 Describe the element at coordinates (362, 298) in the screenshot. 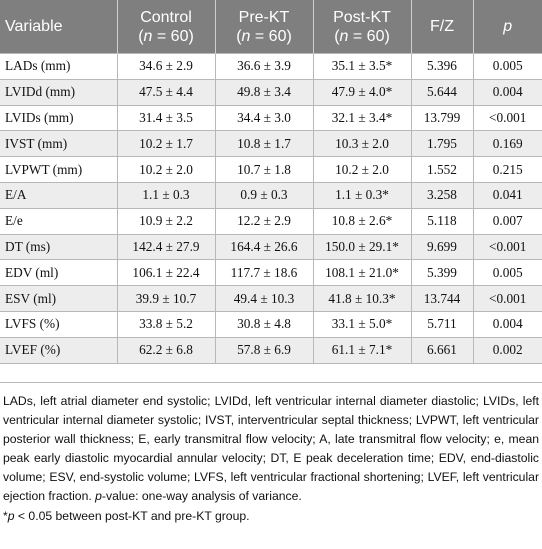

I see `table-cell: 41.8 ± 10.3*` at that location.